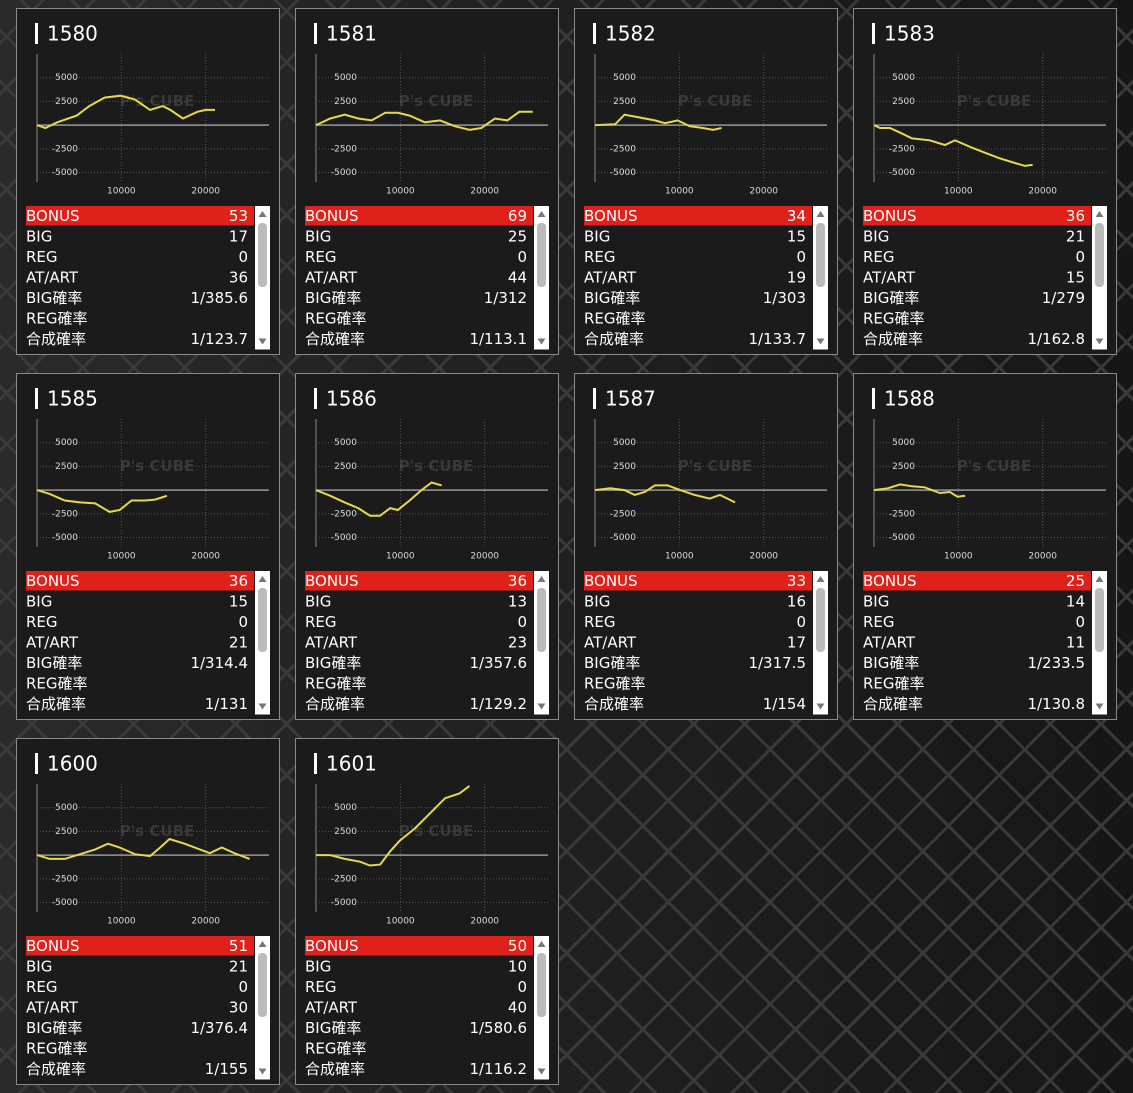  What do you see at coordinates (351, 34) in the screenshot?
I see `card-title: 1581` at bounding box center [351, 34].